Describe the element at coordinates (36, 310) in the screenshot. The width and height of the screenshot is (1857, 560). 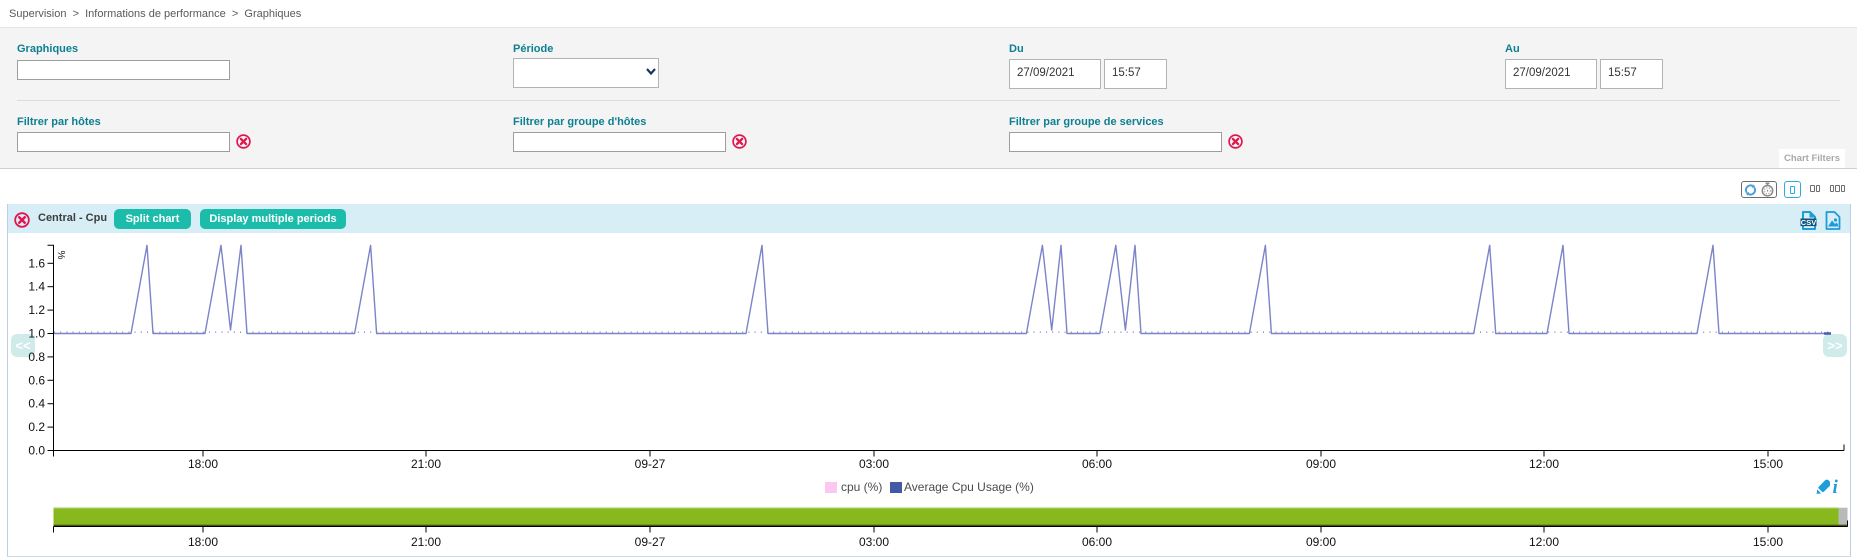
I see `svg-text: 1.2` at that location.